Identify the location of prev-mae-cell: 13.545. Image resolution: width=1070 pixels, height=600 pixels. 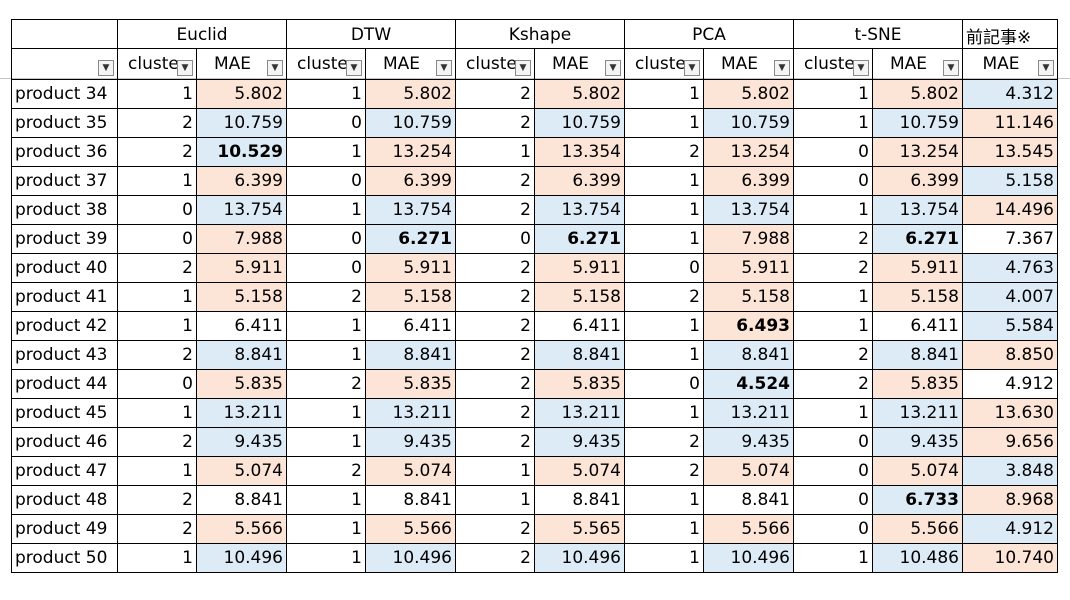
(1010, 152).